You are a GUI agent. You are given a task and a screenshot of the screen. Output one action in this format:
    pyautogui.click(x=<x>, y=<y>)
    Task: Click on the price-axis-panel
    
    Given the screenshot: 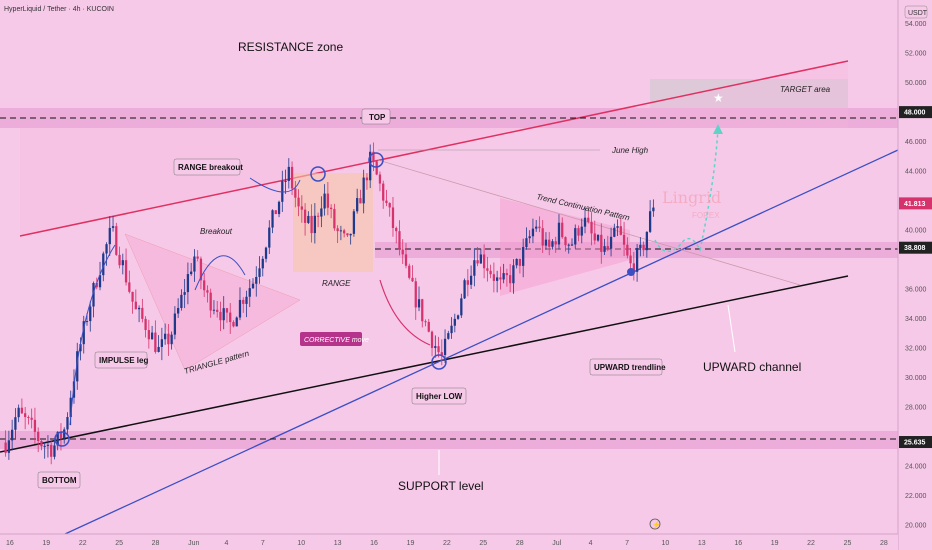 What is the action you would take?
    pyautogui.click(x=915, y=275)
    